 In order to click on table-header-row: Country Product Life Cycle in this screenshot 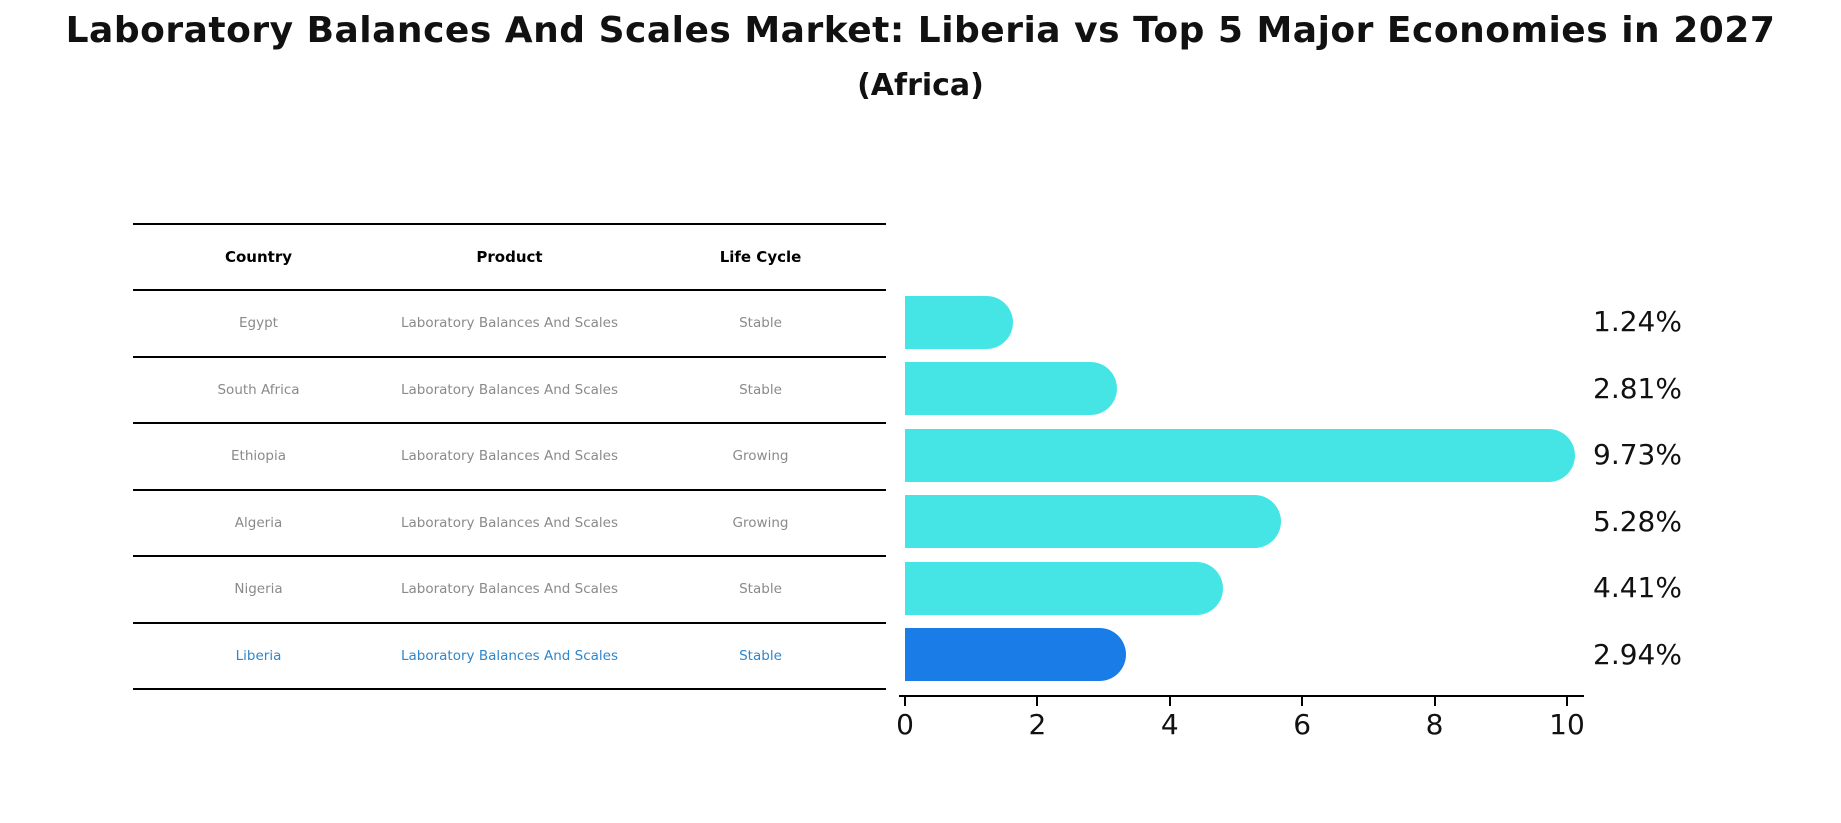, I will do `click(509, 257)`.